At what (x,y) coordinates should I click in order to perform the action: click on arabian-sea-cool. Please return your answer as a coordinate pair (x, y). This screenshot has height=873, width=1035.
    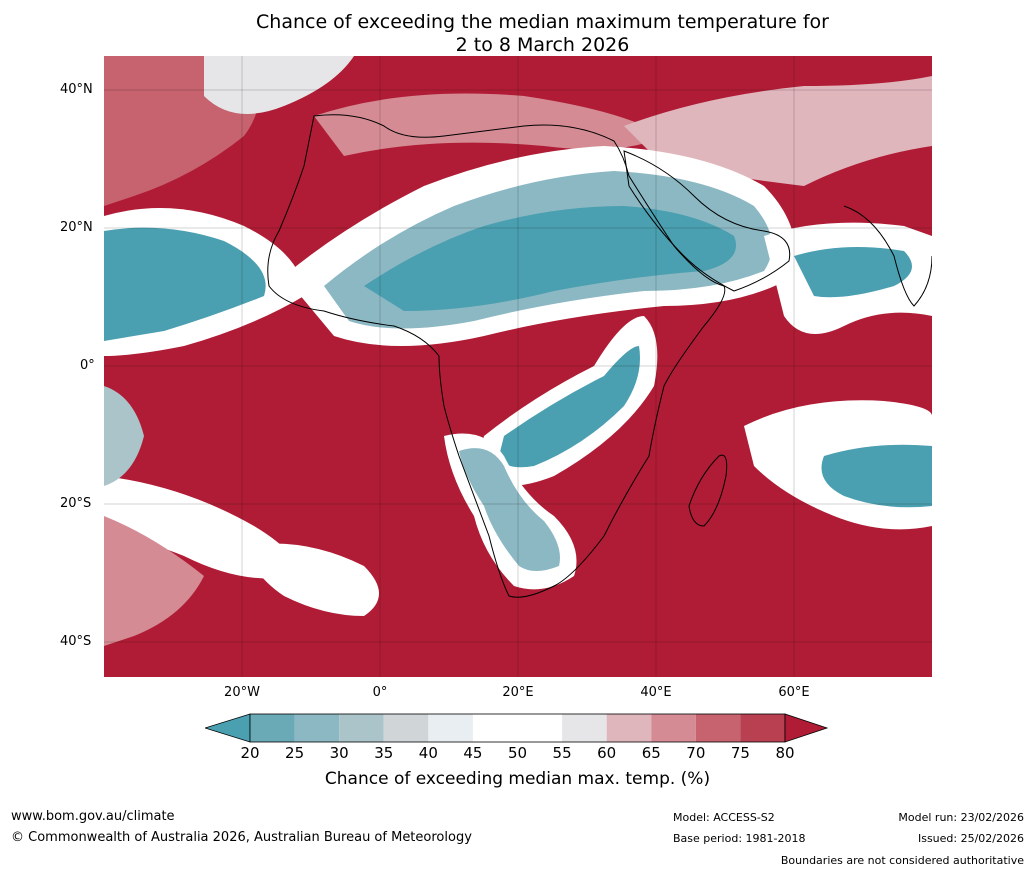
    Looking at the image, I should click on (853, 272).